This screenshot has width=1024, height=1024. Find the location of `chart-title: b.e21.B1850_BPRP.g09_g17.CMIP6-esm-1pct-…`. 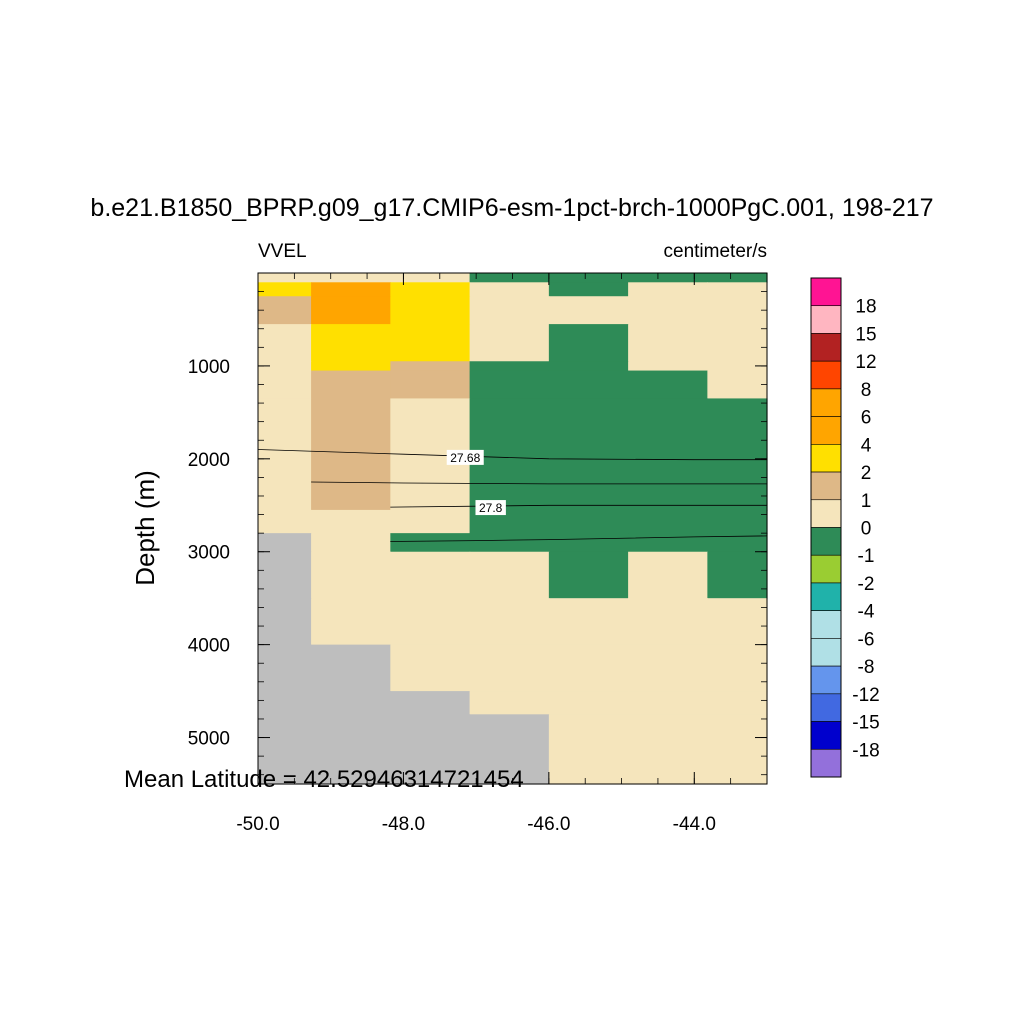

chart-title: b.e21.B1850_BPRP.g09_g17.CMIP6-esm-1pct-… is located at coordinates (511, 208).